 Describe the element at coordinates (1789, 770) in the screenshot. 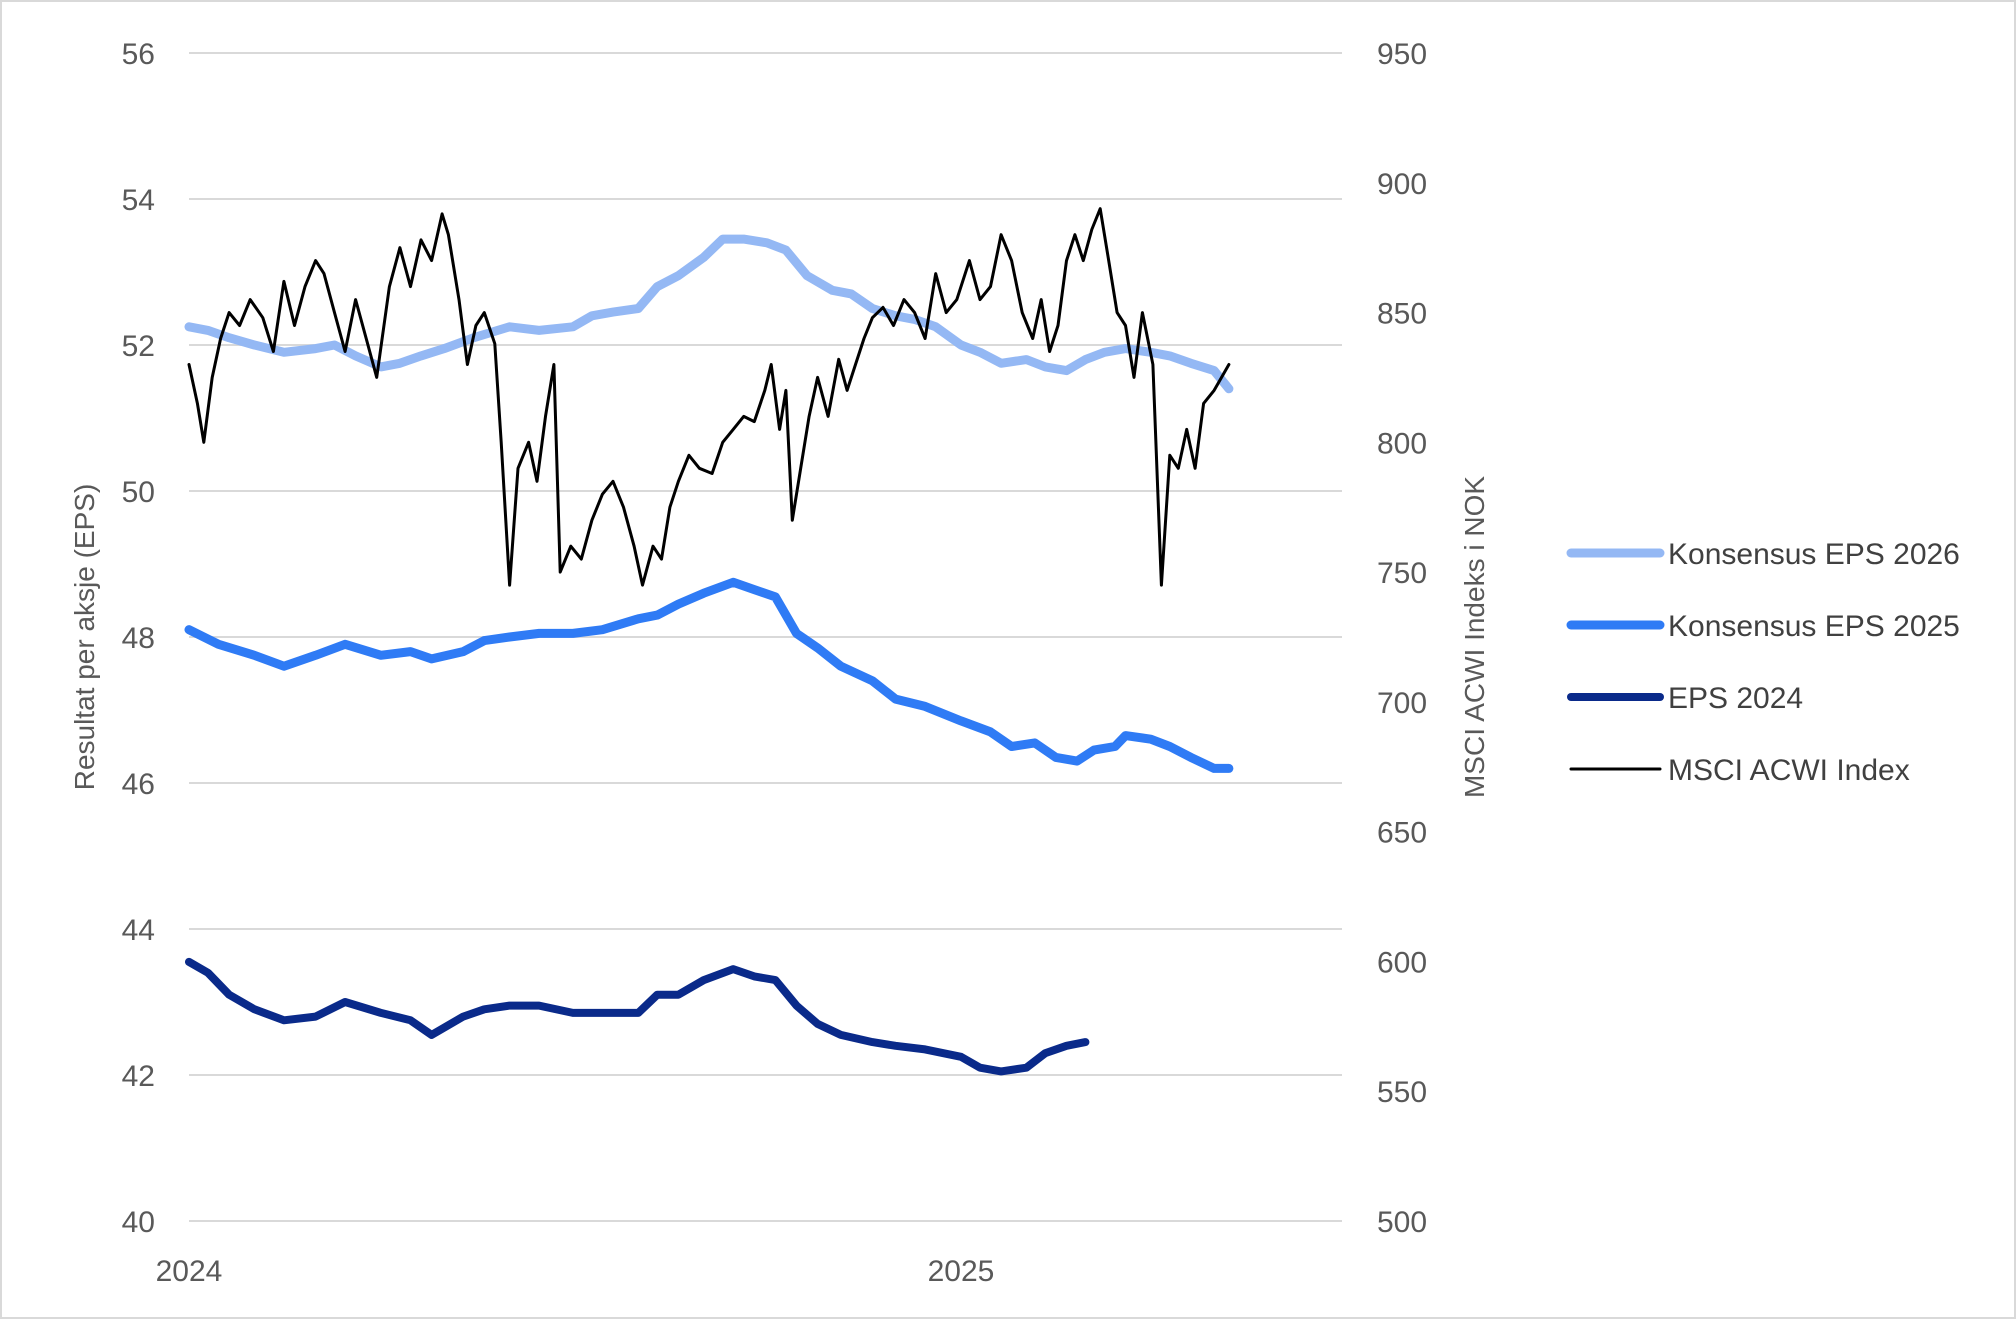

I see `legend-label: MSCI ACWI Index` at that location.